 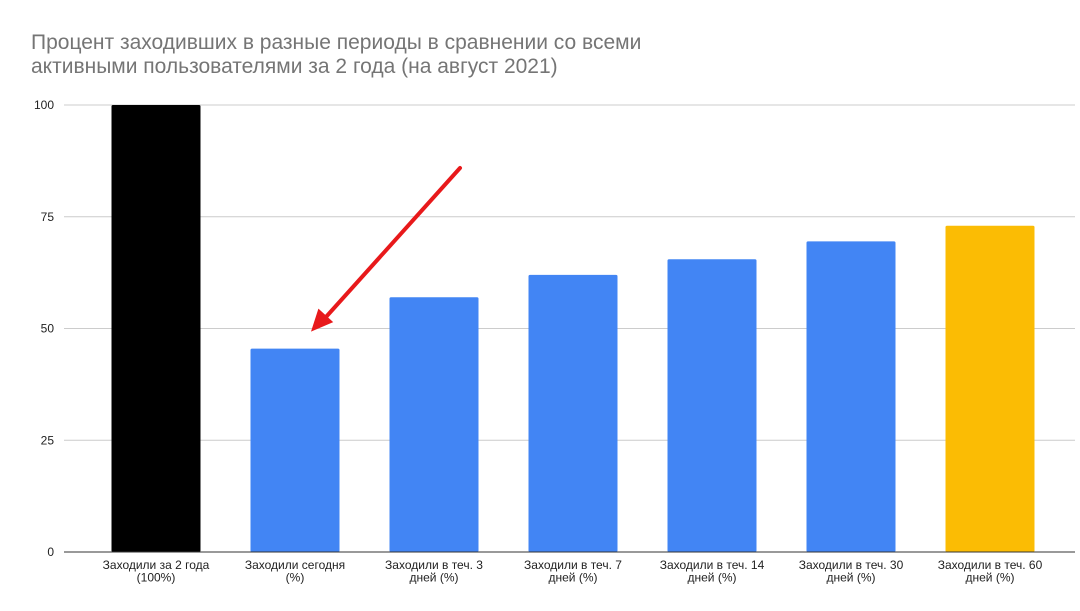 I want to click on y-axis-tick-labels: 0 25 50 75 100, so click(x=44, y=328).